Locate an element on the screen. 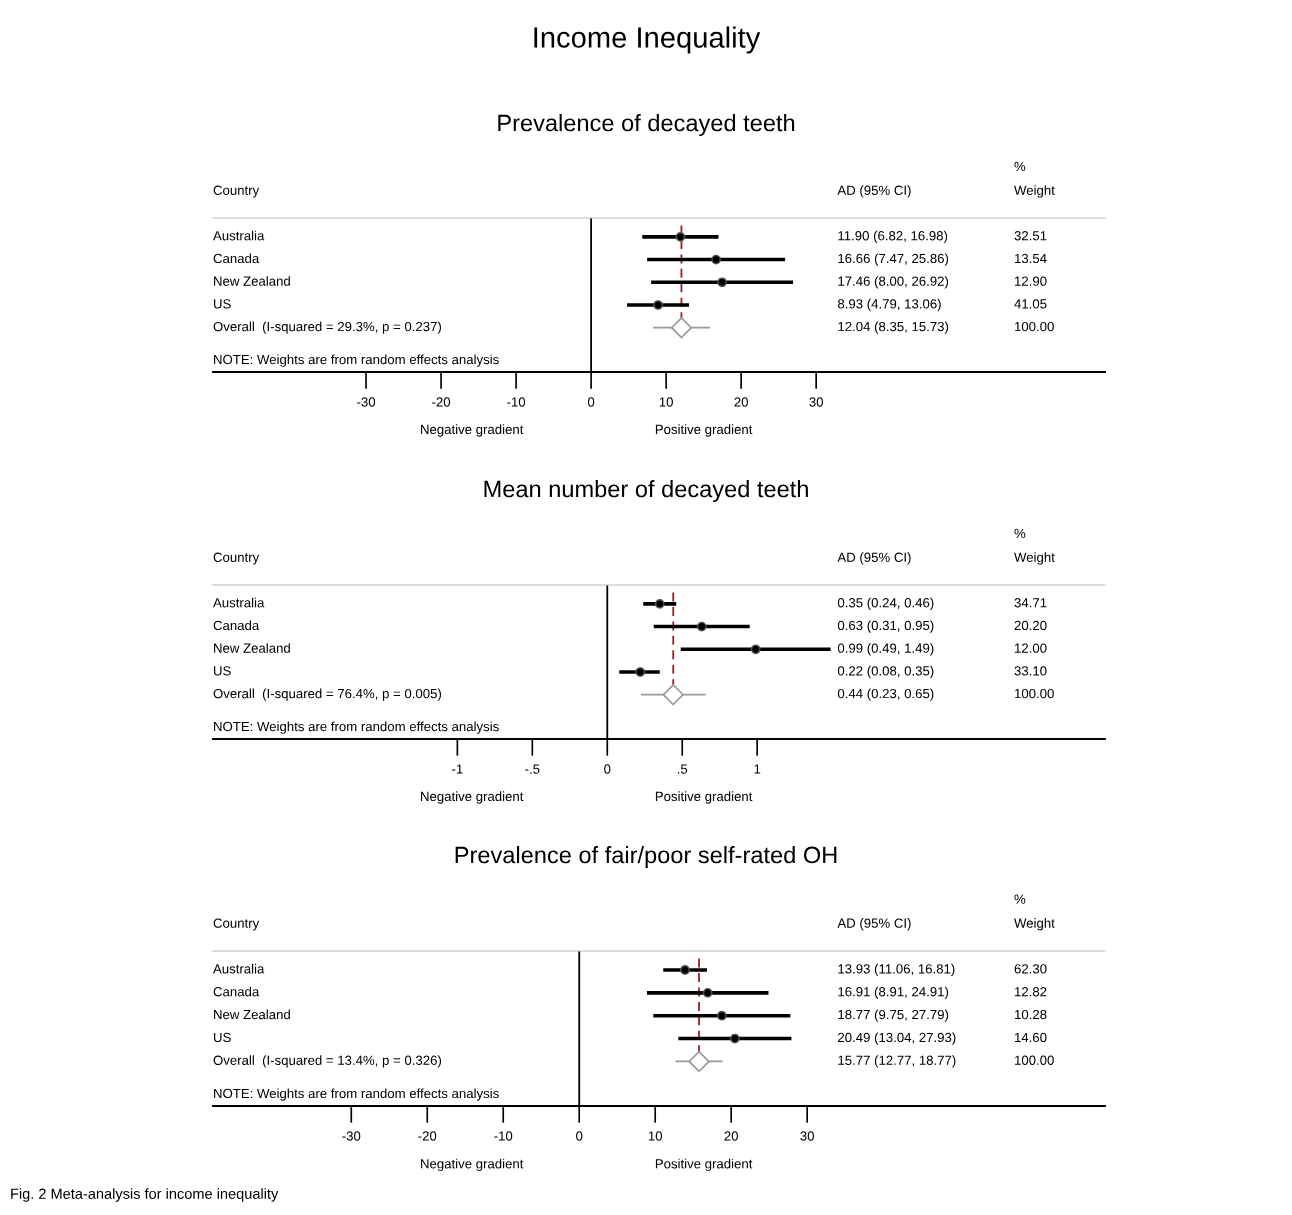 The width and height of the screenshot is (1292, 1215). annotation: 12.90 is located at coordinates (1031, 281).